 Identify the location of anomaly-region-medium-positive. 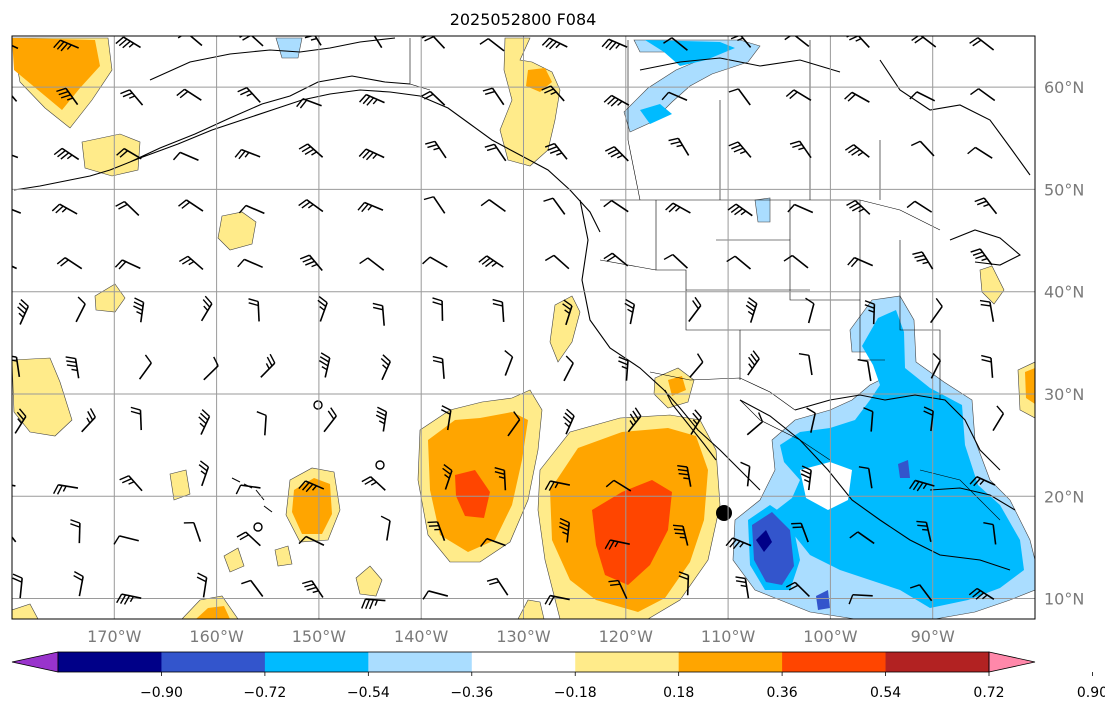
(312, 506).